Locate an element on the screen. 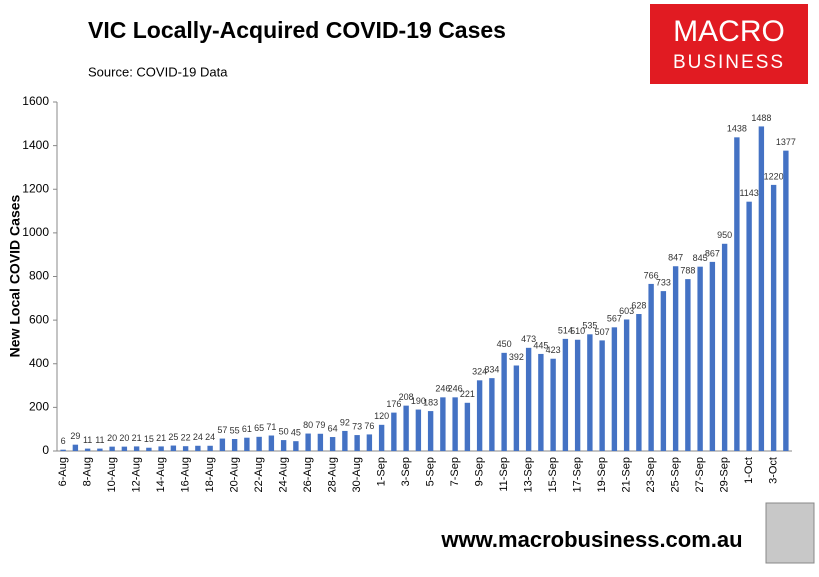 The height and width of the screenshot is (577, 819). x-tick-label: 21-Sep is located at coordinates (627, 474).